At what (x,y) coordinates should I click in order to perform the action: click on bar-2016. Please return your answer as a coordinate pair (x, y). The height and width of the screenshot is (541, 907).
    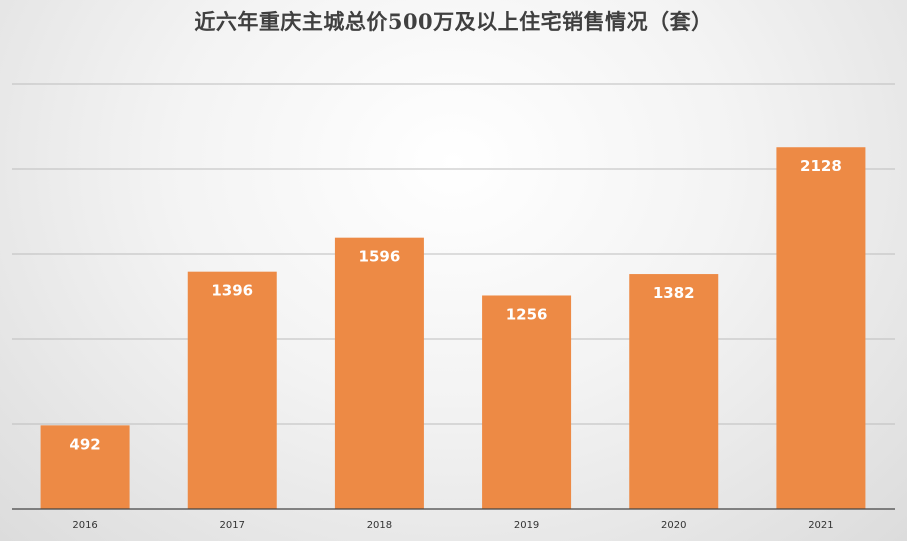
    Looking at the image, I should click on (85, 467).